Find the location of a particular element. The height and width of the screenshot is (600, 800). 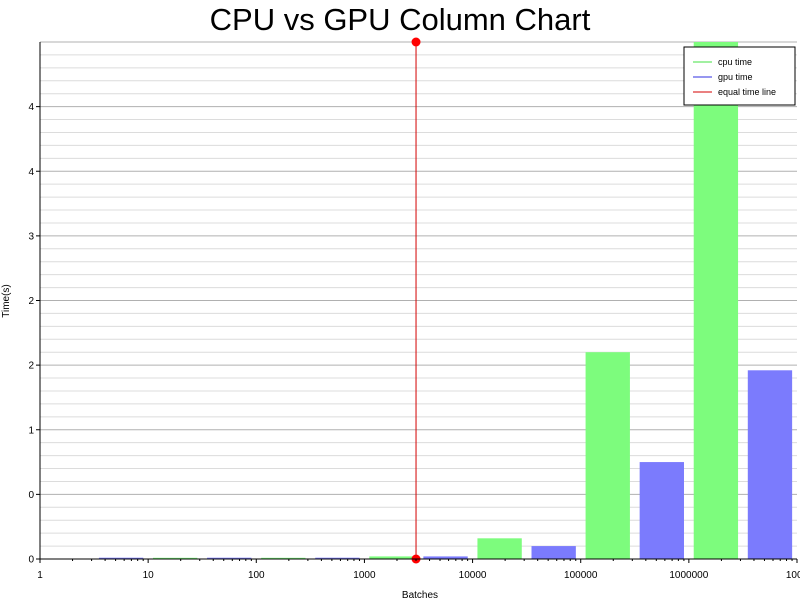

legend-label-equal-time: equal time line is located at coordinates (747, 92).